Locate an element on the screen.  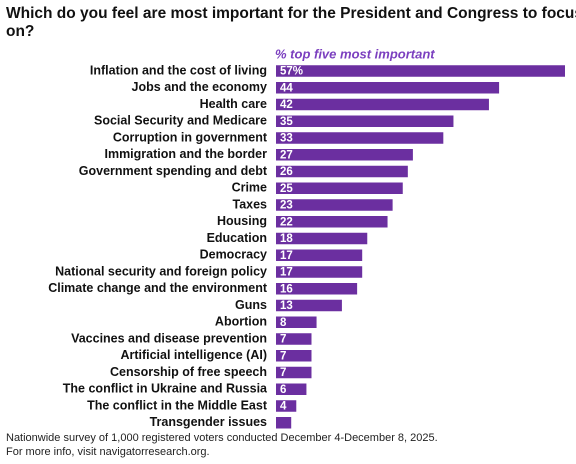
category-label: Democracy is located at coordinates (233, 255).